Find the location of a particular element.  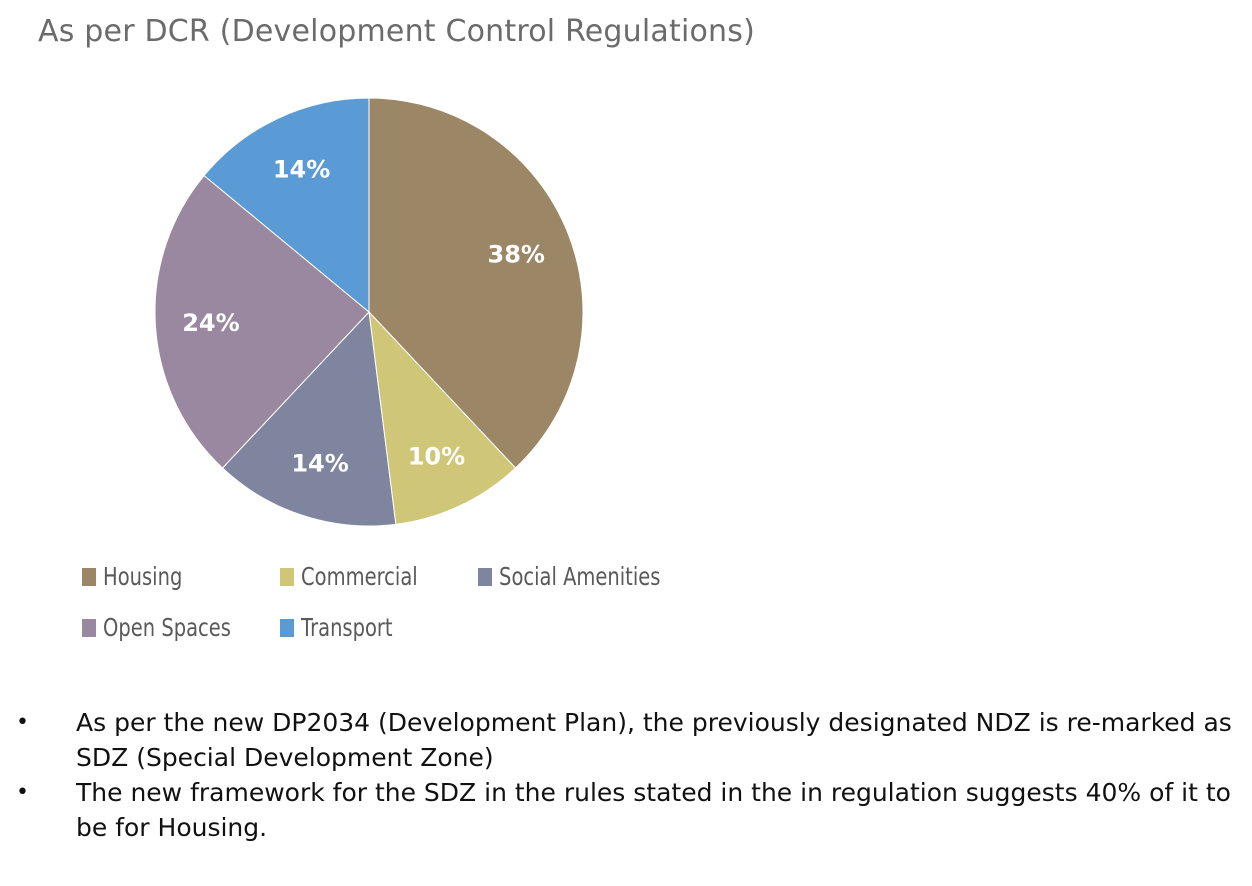

pie-label-social-amenities: 14% is located at coordinates (319, 464).